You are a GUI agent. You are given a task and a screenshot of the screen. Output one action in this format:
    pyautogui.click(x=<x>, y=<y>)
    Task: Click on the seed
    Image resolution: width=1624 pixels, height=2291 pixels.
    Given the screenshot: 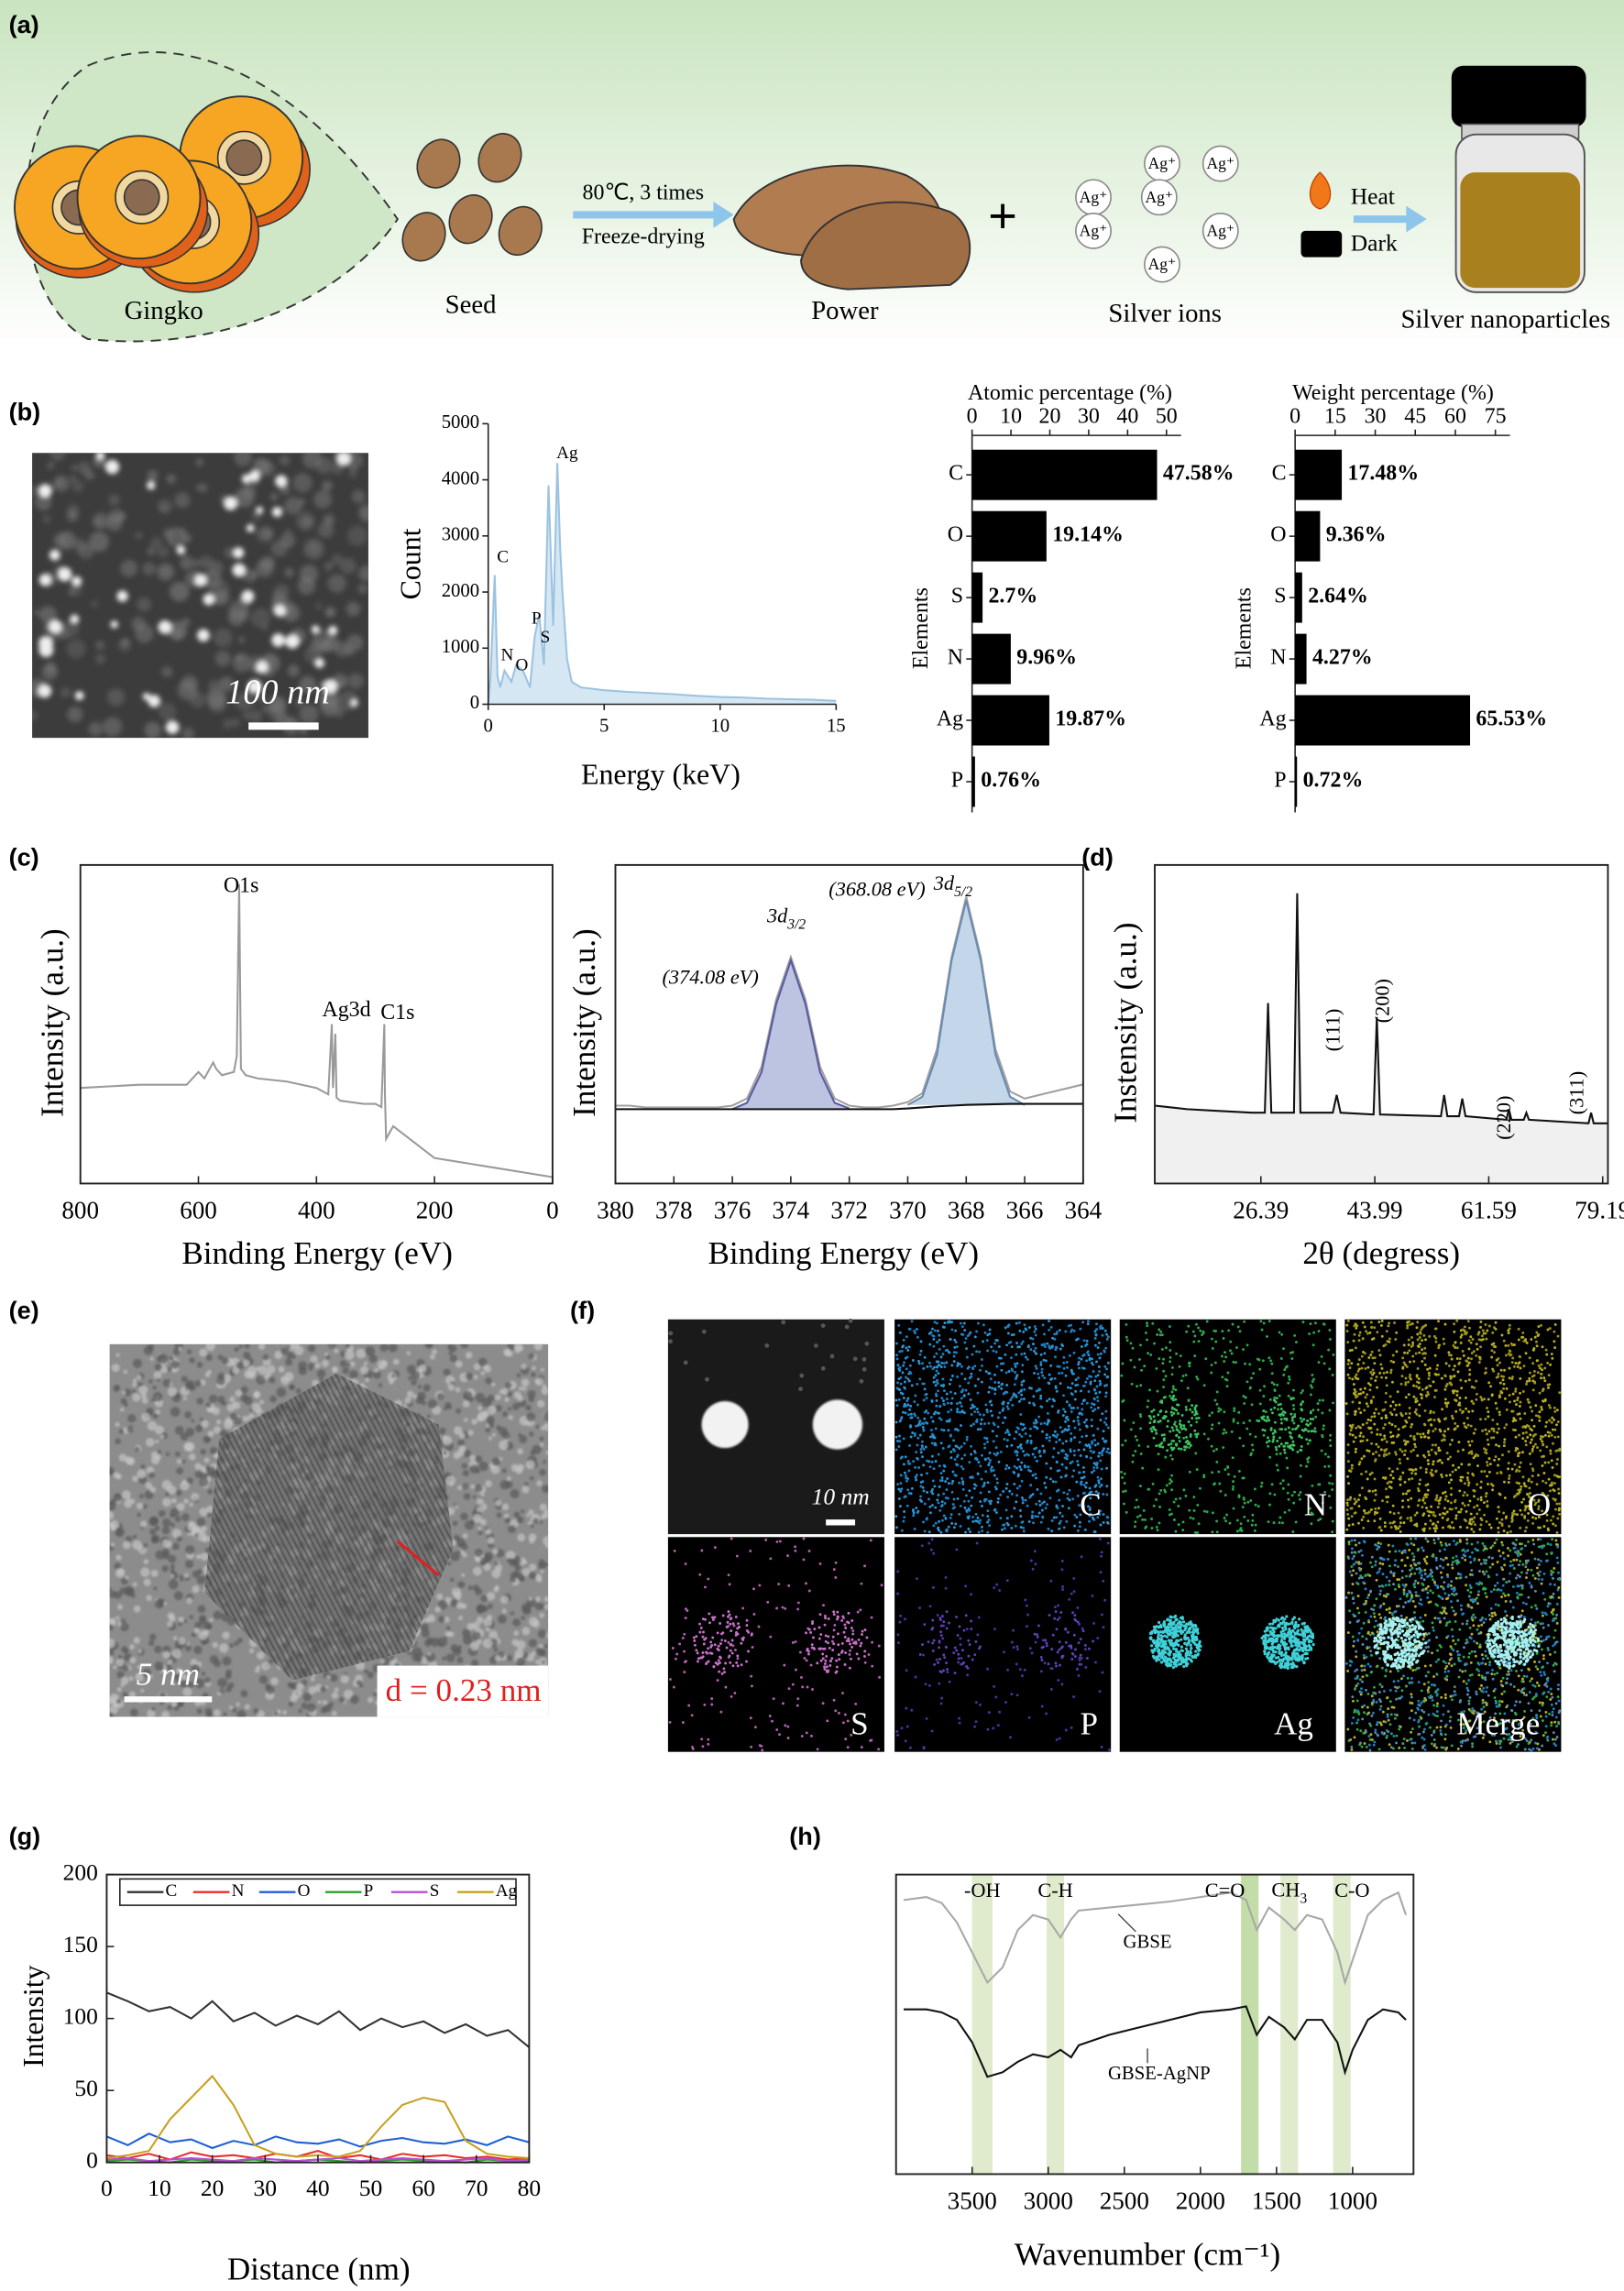 What is the action you would take?
    pyautogui.click(x=438, y=163)
    